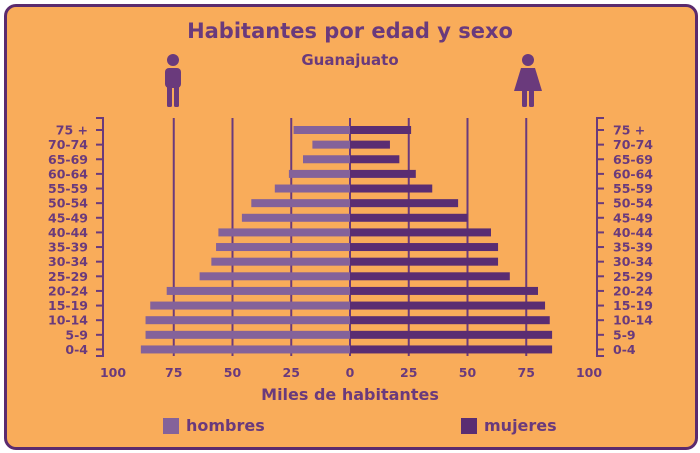 This screenshot has width=700, height=453. What do you see at coordinates (360, 425) in the screenshot?
I see `legend: hombres mujeres` at bounding box center [360, 425].